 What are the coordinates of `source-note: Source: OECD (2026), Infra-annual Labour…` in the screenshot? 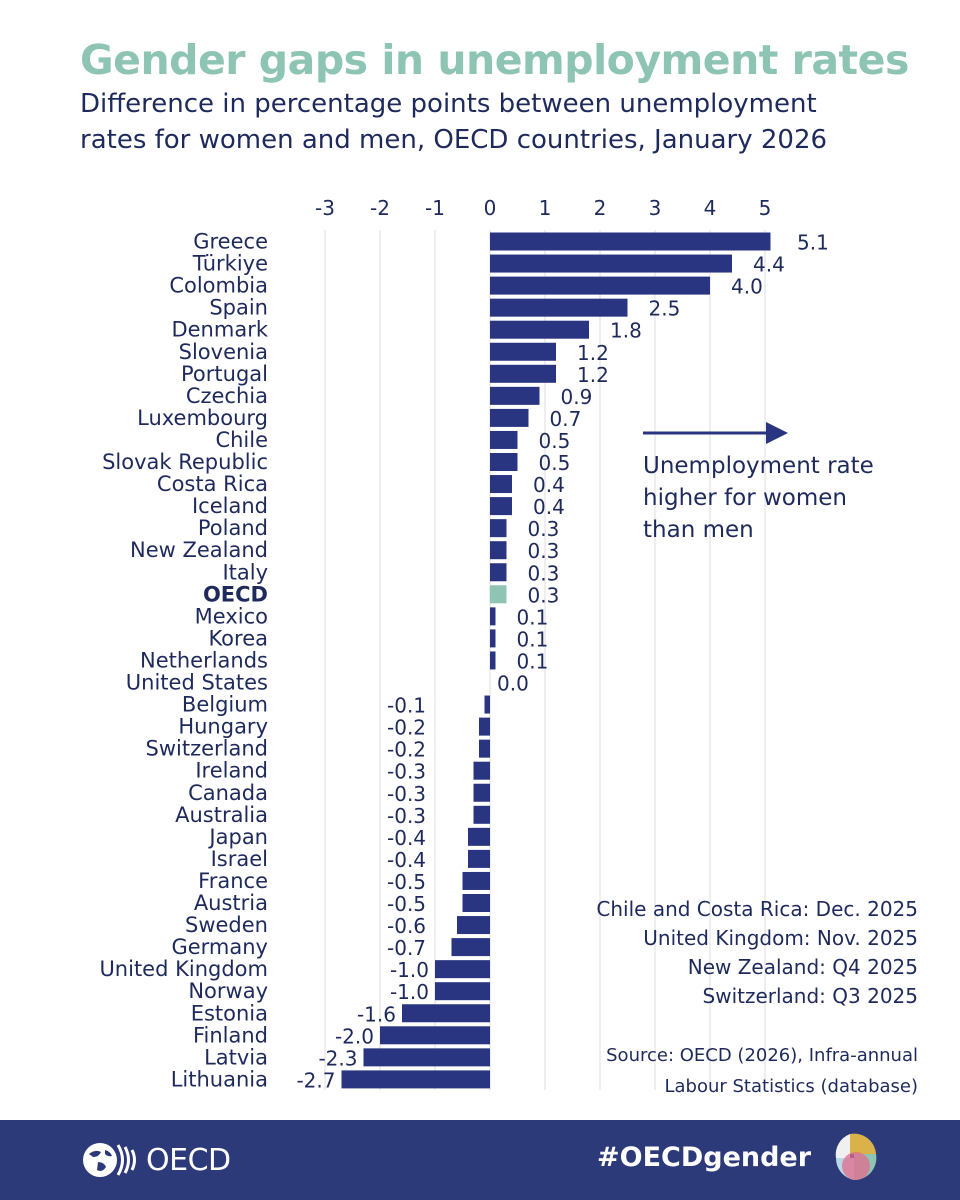 It's located at (762, 1071).